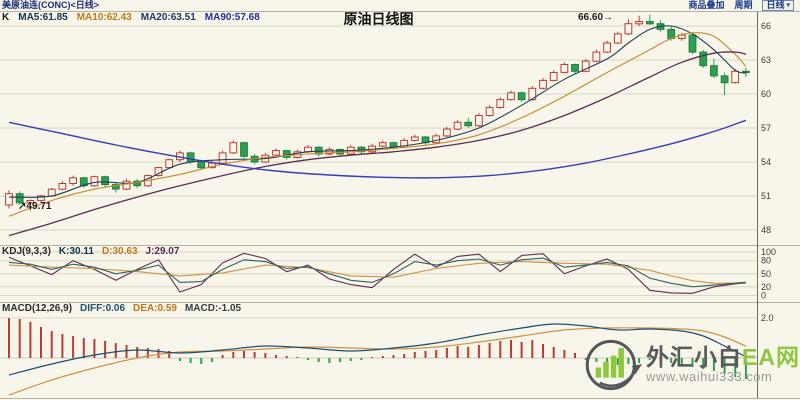  Describe the element at coordinates (771, 356) in the screenshot. I see `watermark-name-green: EA网` at that location.